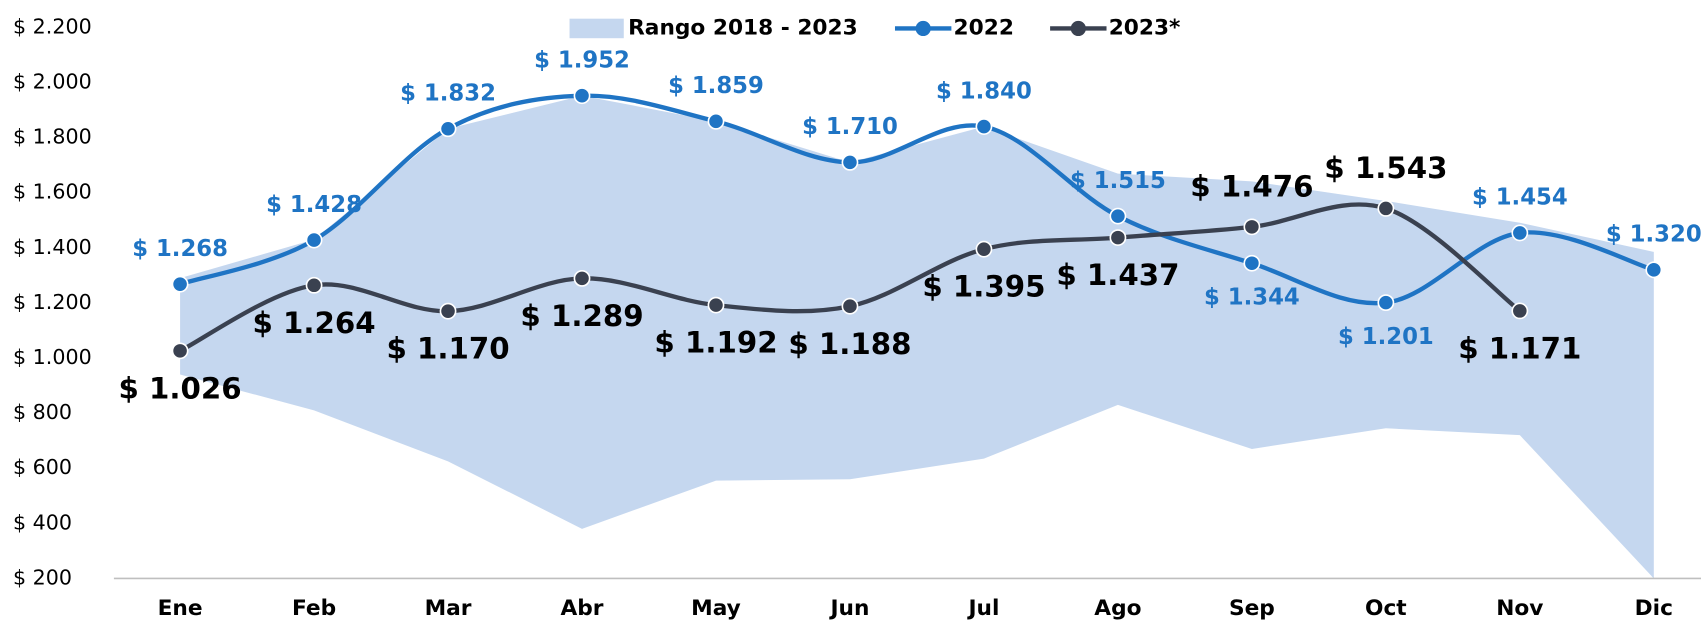 The width and height of the screenshot is (1701, 621). What do you see at coordinates (1385, 168) in the screenshot?
I see `data-label: $ 1.543` at bounding box center [1385, 168].